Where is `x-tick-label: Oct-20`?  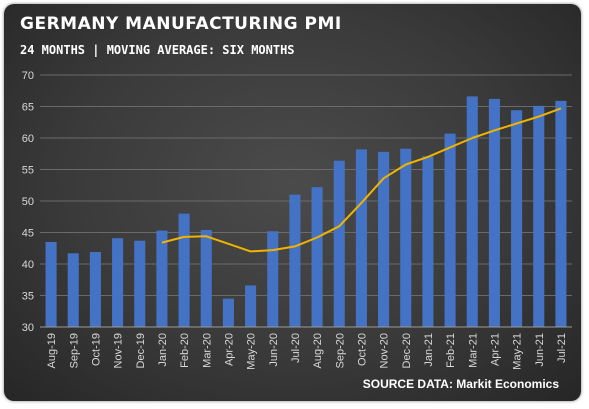 x-tick-label: Oct-20 is located at coordinates (362, 349).